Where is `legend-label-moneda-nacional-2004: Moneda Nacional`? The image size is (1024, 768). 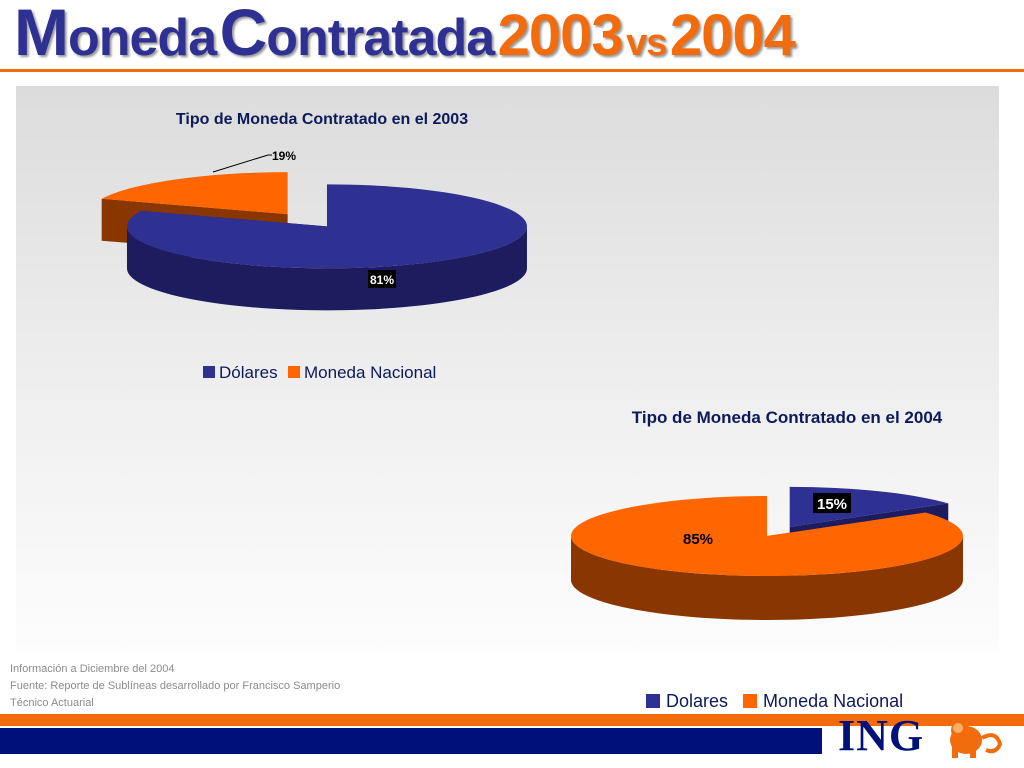 legend-label-moneda-nacional-2004: Moneda Nacional is located at coordinates (833, 701).